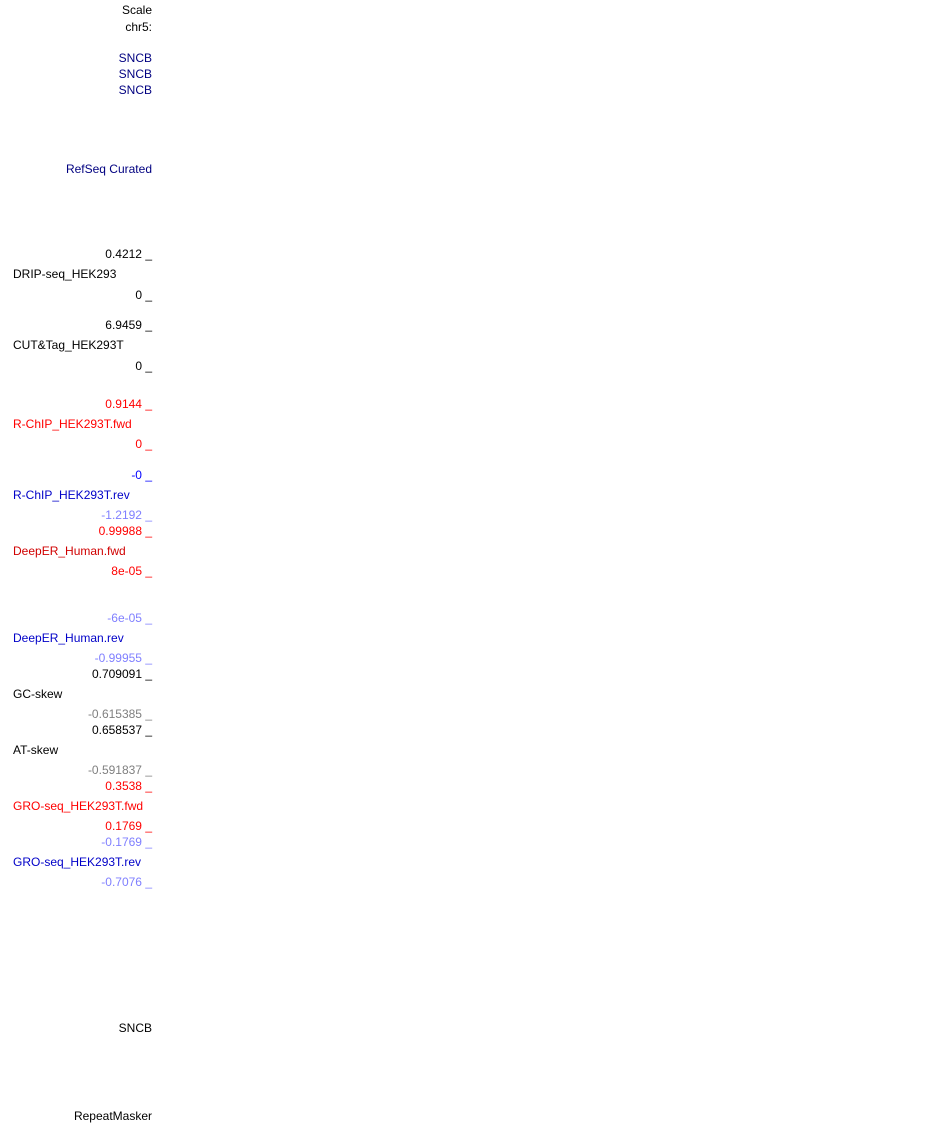 This screenshot has width=950, height=1124. Describe the element at coordinates (125, 531) in the screenshot. I see `deeper-fwd-max: 0.99988 _` at that location.